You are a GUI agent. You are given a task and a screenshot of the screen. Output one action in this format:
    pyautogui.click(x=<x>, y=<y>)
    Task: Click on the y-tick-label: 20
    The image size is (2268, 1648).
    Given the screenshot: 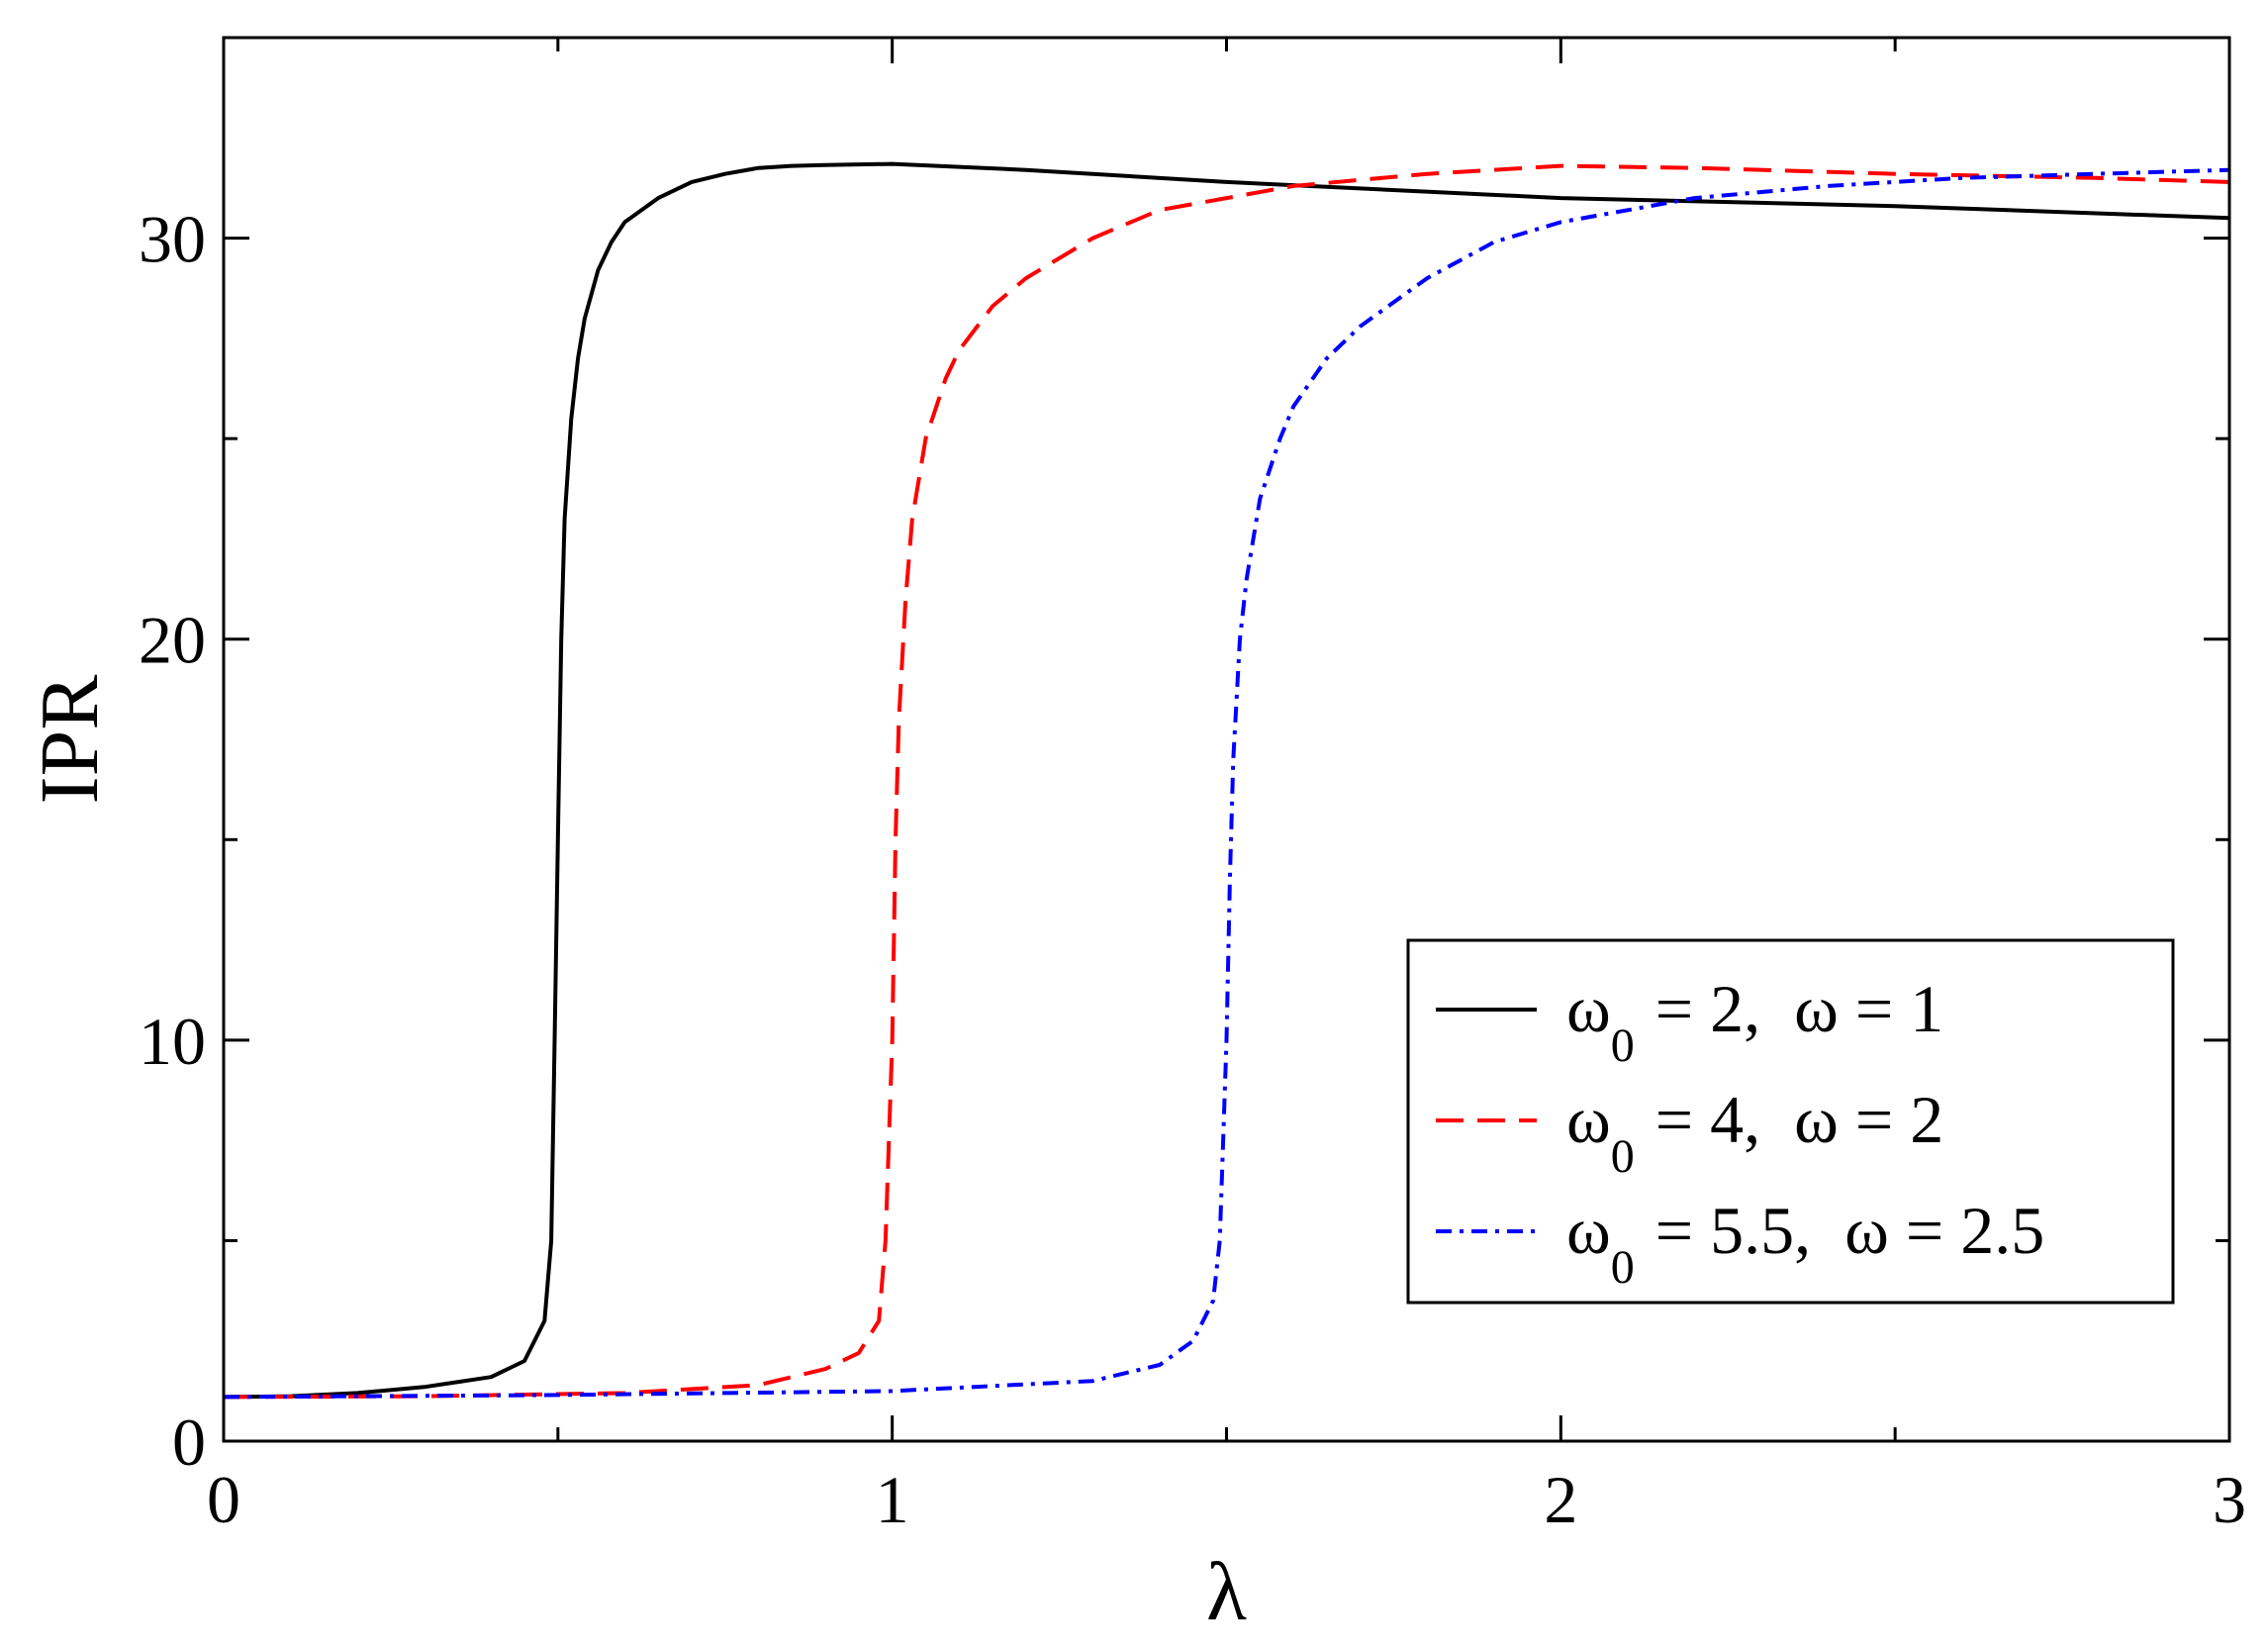 What is the action you would take?
    pyautogui.click(x=172, y=640)
    